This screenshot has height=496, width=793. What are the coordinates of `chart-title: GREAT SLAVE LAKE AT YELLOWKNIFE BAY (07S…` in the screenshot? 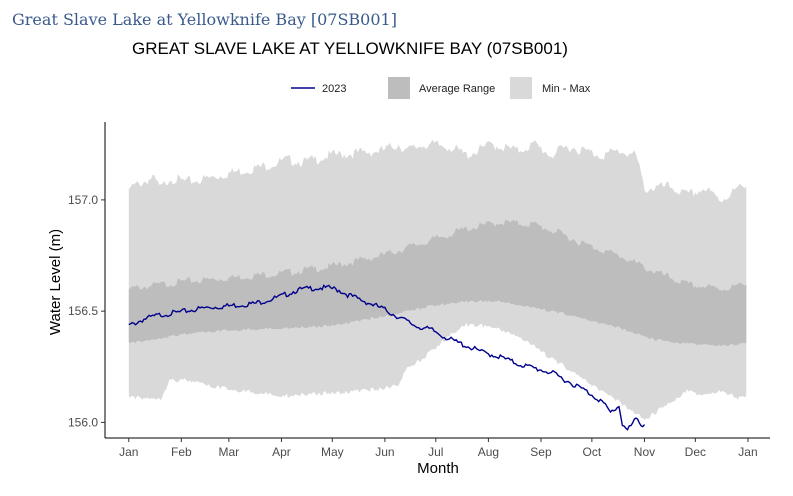 It's located at (350, 48).